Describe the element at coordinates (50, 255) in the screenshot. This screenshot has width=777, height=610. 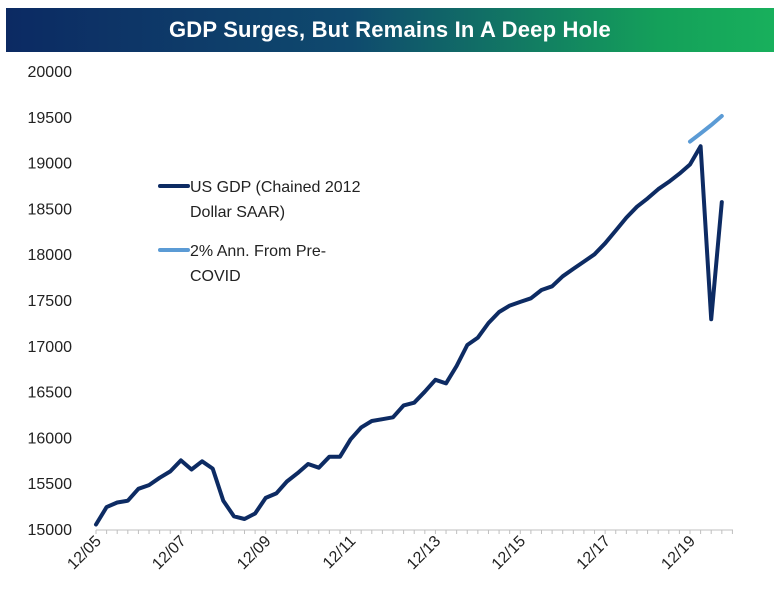
I see `y-tick-label: 18000` at that location.